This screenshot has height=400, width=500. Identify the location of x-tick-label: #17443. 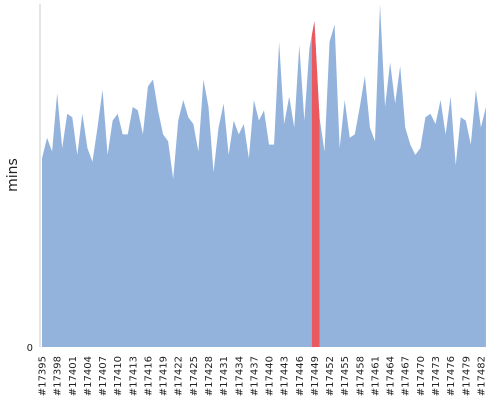
(285, 376).